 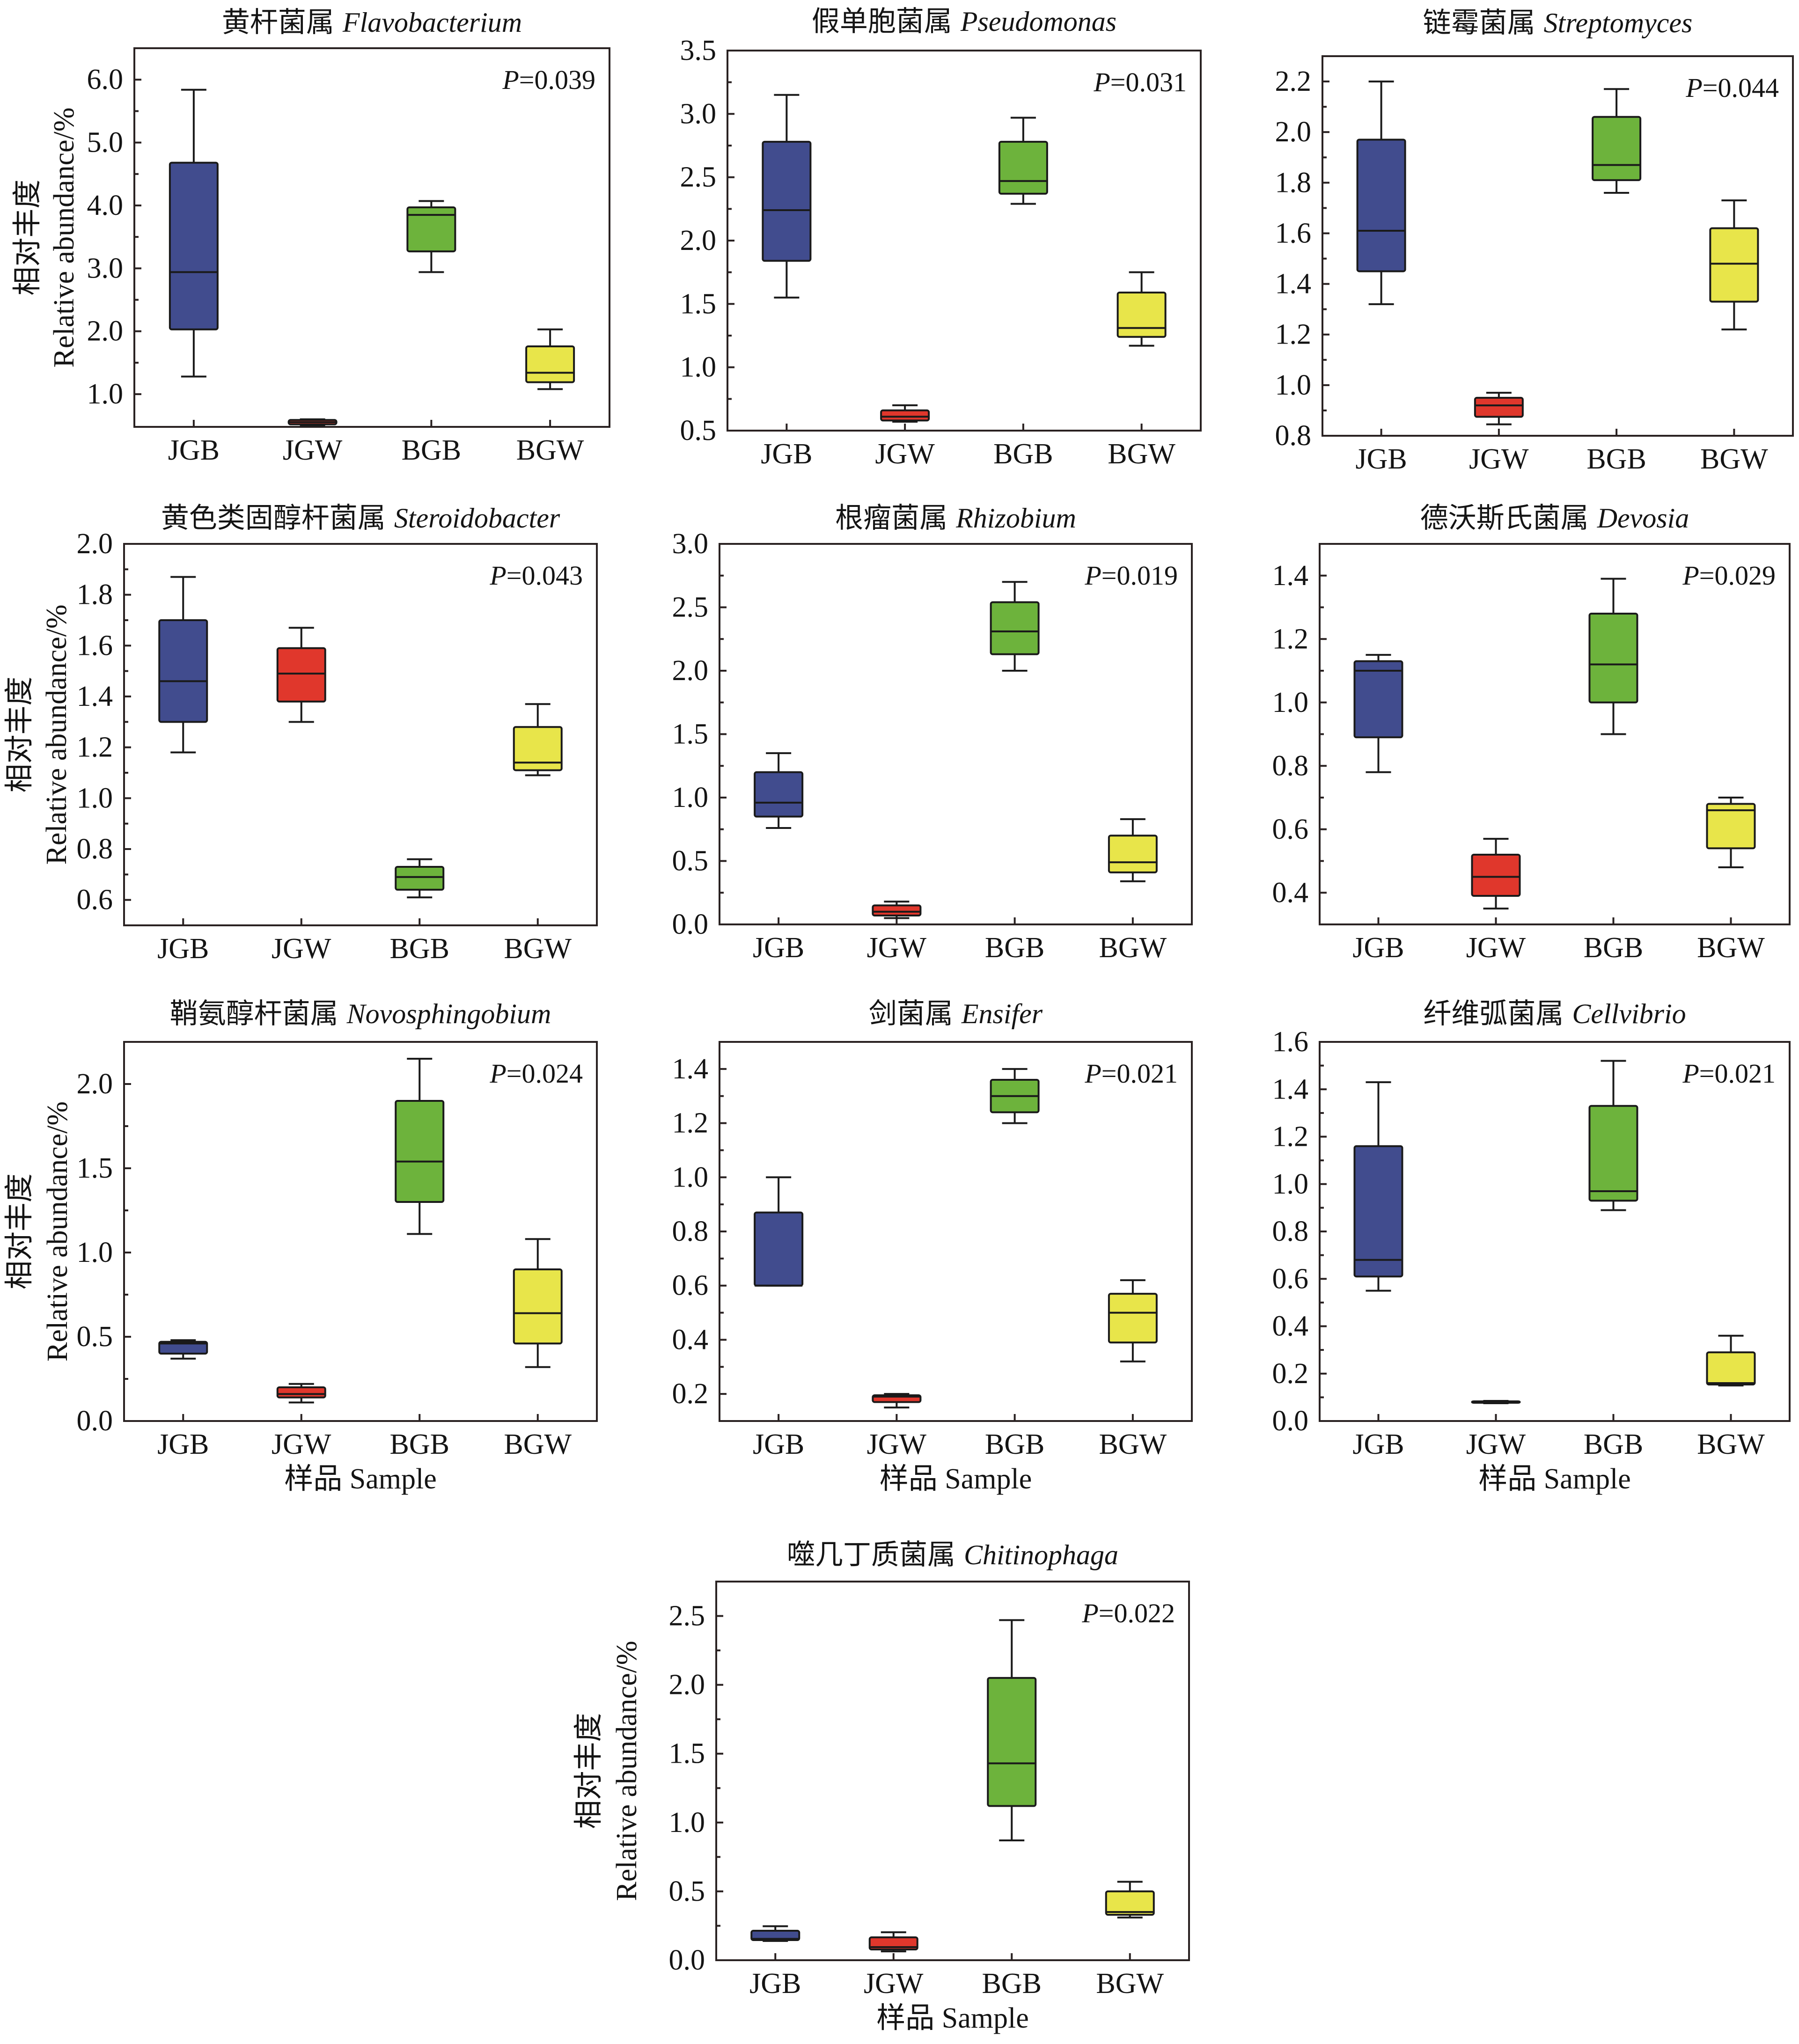 I want to click on p-value: P=0.039, so click(x=548, y=80).